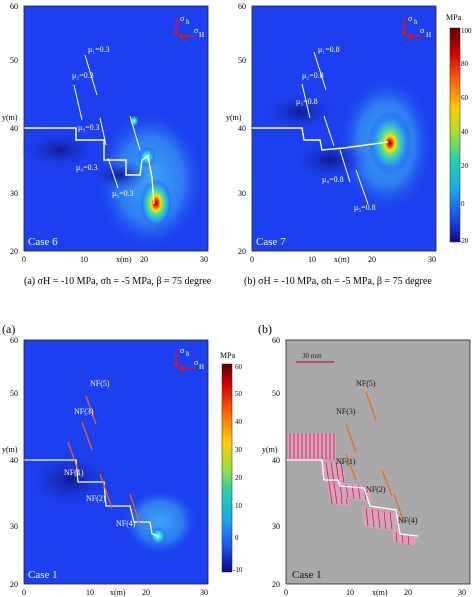 The width and height of the screenshot is (474, 597). What do you see at coordinates (346, 461) in the screenshot?
I see `bottom-b-nf1-label: NF(1)` at bounding box center [346, 461].